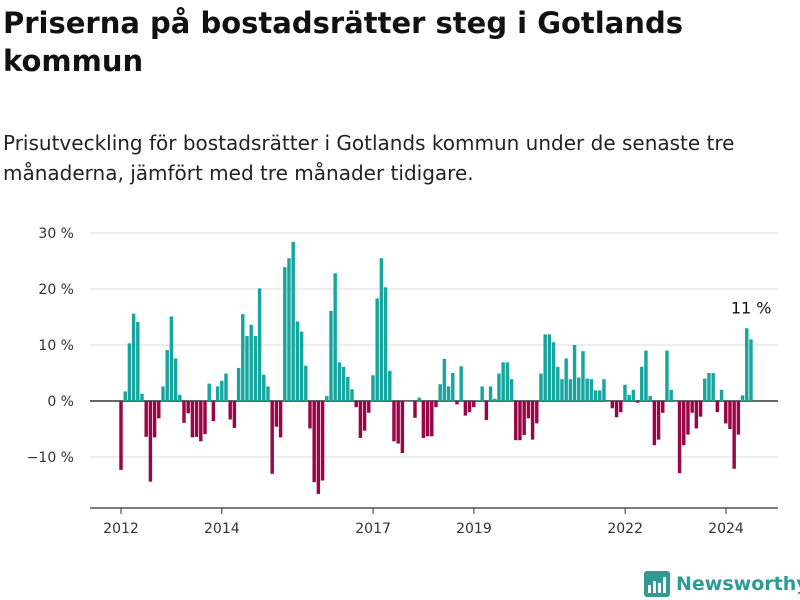  What do you see at coordinates (657, 584) in the screenshot?
I see `newsworthy-logo-icon` at bounding box center [657, 584].